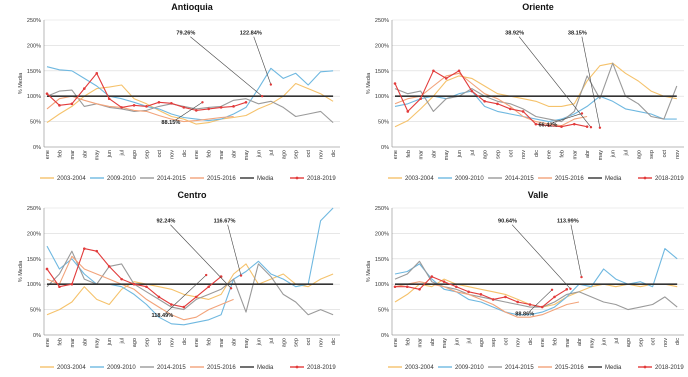  What do you see at coordinates (221, 179) in the screenshot?
I see `legend-label: 2015-2016` at bounding box center [221, 179].